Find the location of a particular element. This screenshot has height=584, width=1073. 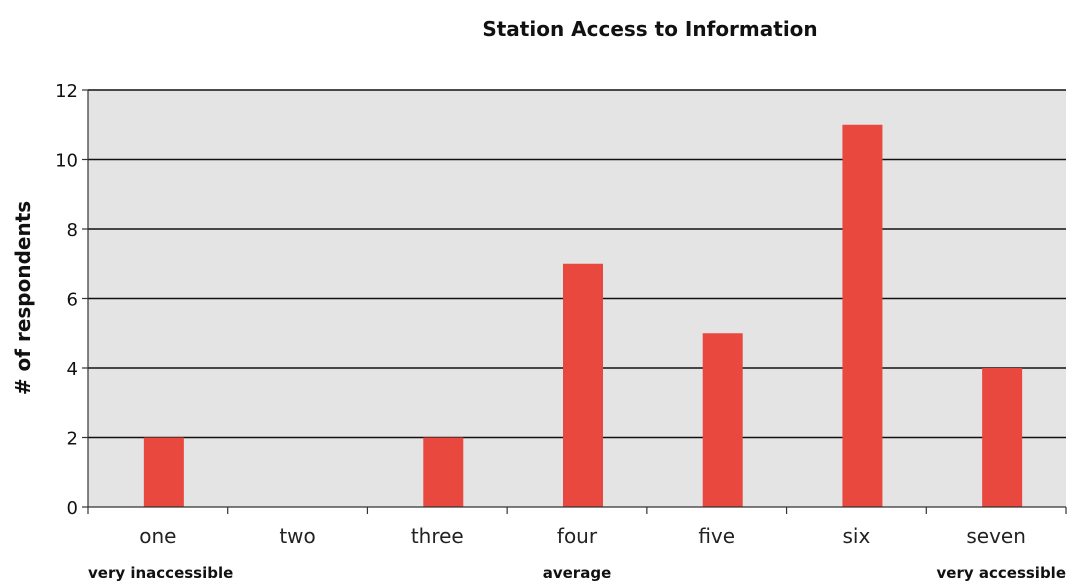

y-tick-label-12: 12 is located at coordinates (66, 91).